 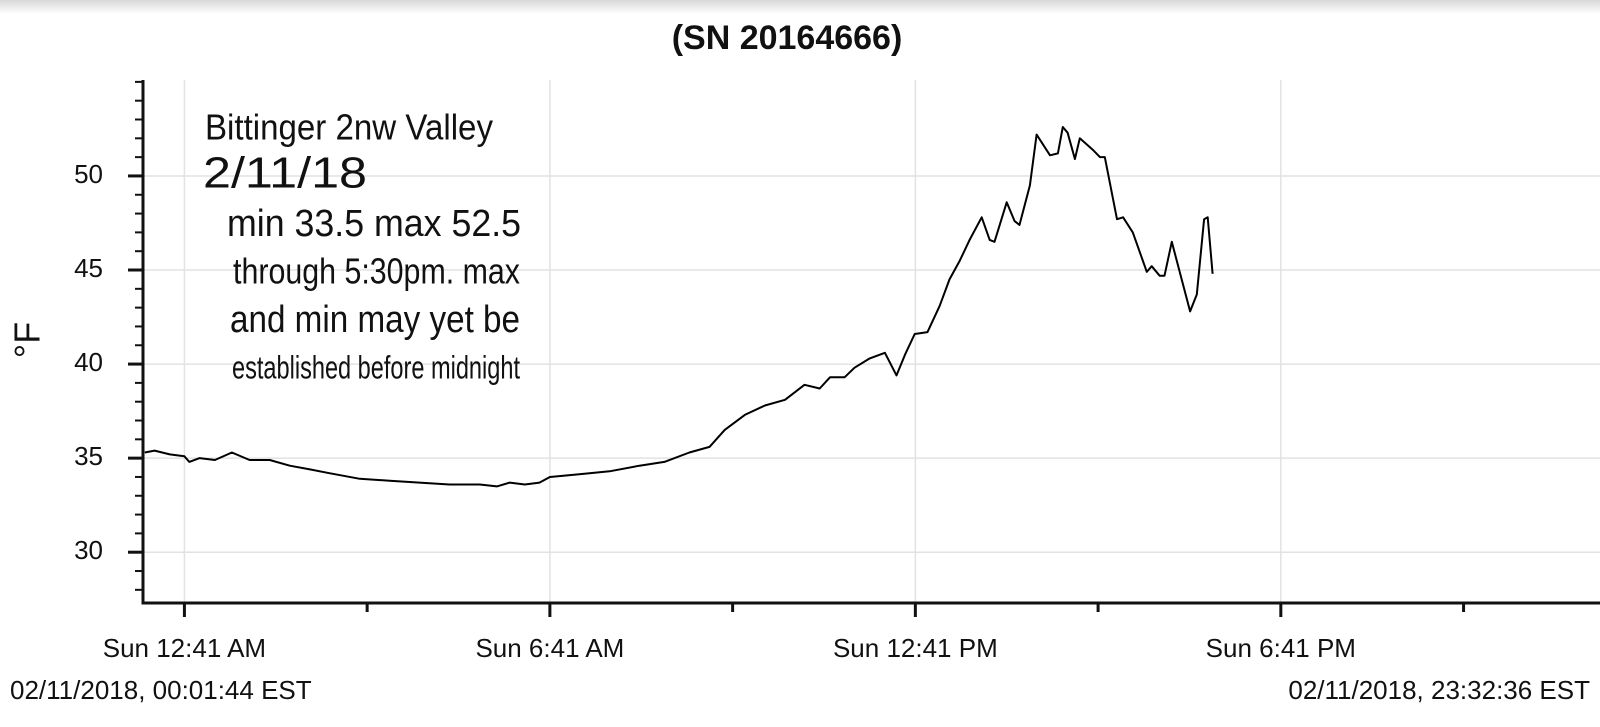 I want to click on y-axis-label: °F, so click(x=27, y=340).